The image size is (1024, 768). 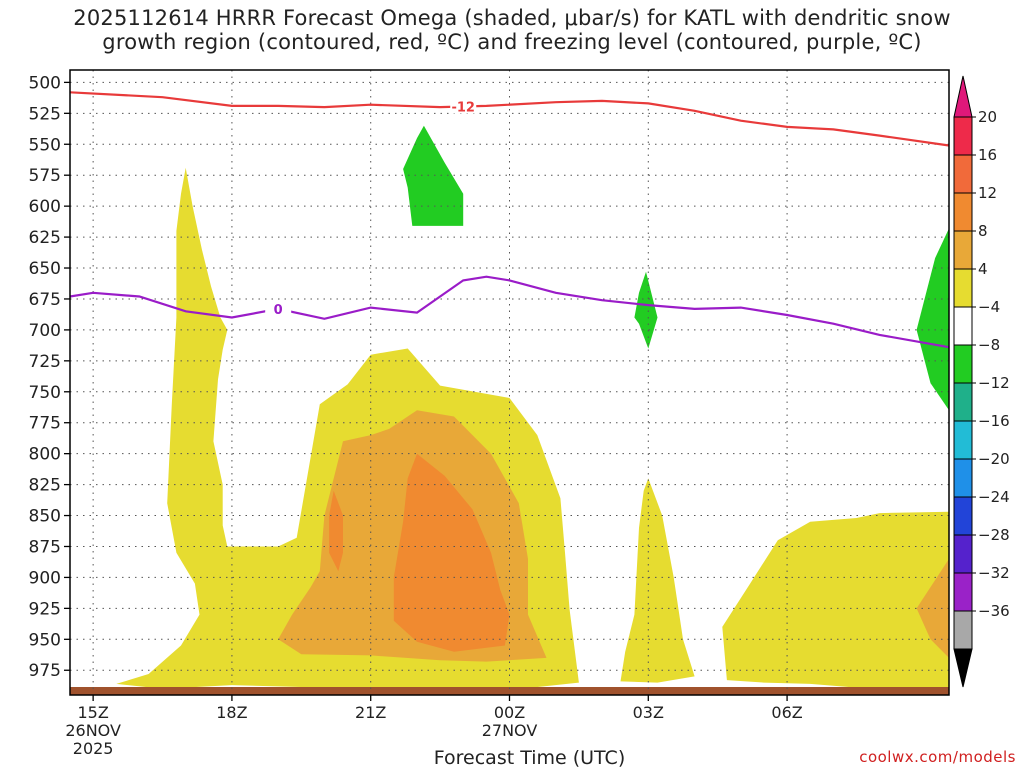 What do you see at coordinates (45, 486) in the screenshot?
I see `y-tick-label: 825` at bounding box center [45, 486].